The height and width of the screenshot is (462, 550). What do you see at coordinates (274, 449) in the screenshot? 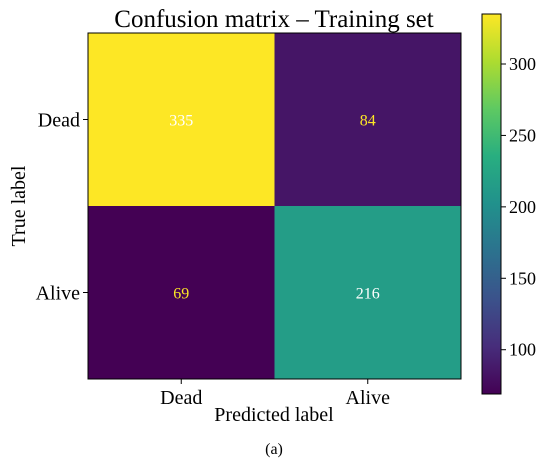
I see `figure-caption: (a)` at bounding box center [274, 449].